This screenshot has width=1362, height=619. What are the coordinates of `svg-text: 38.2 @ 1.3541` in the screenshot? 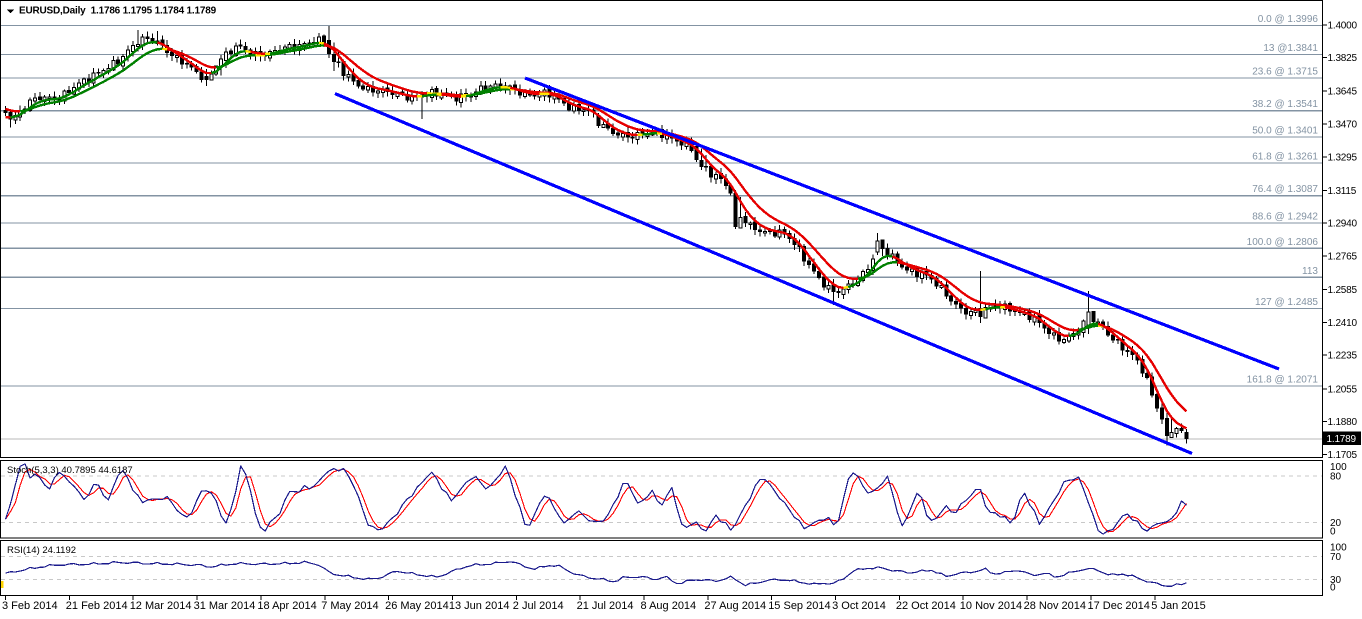 It's located at (1285, 104).